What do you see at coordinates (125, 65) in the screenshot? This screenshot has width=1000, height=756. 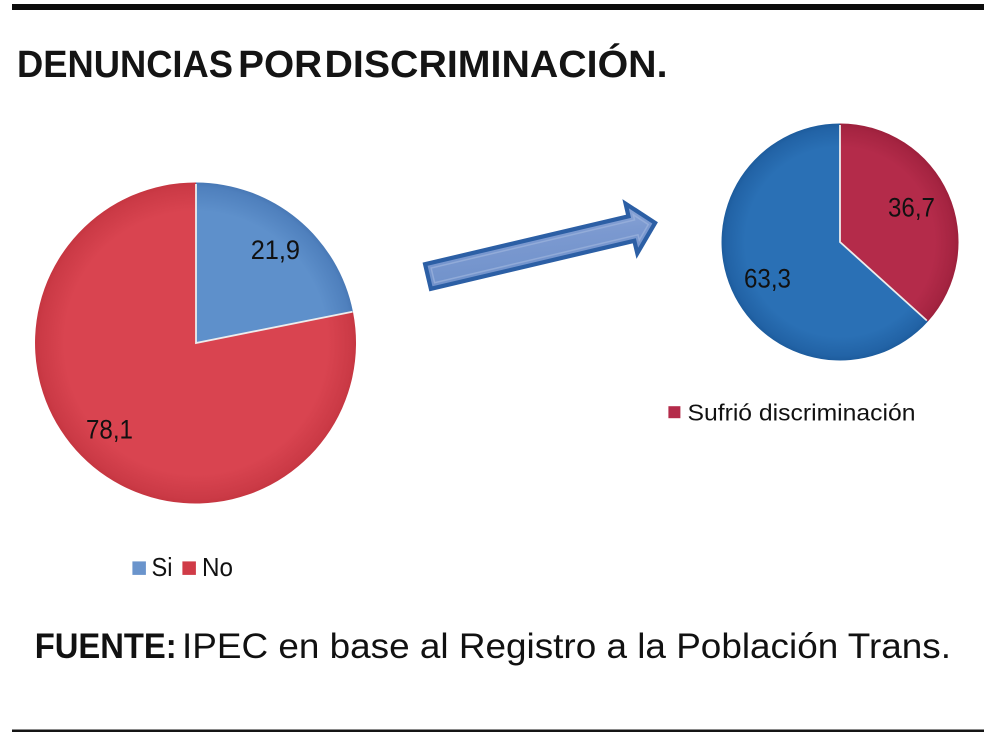 I see `svg-text: DENUNCIAS` at bounding box center [125, 65].